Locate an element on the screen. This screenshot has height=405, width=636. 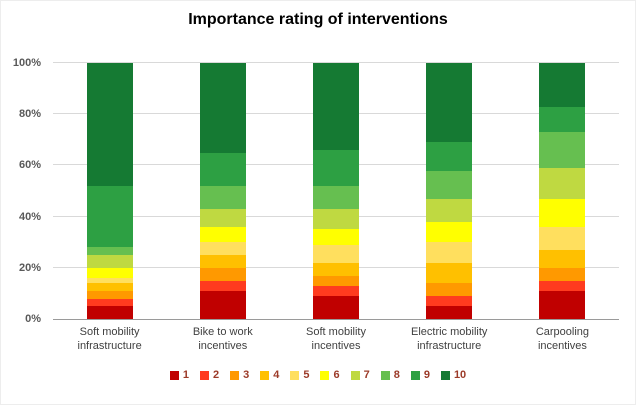
legend-label: 10 is located at coordinates (460, 375).